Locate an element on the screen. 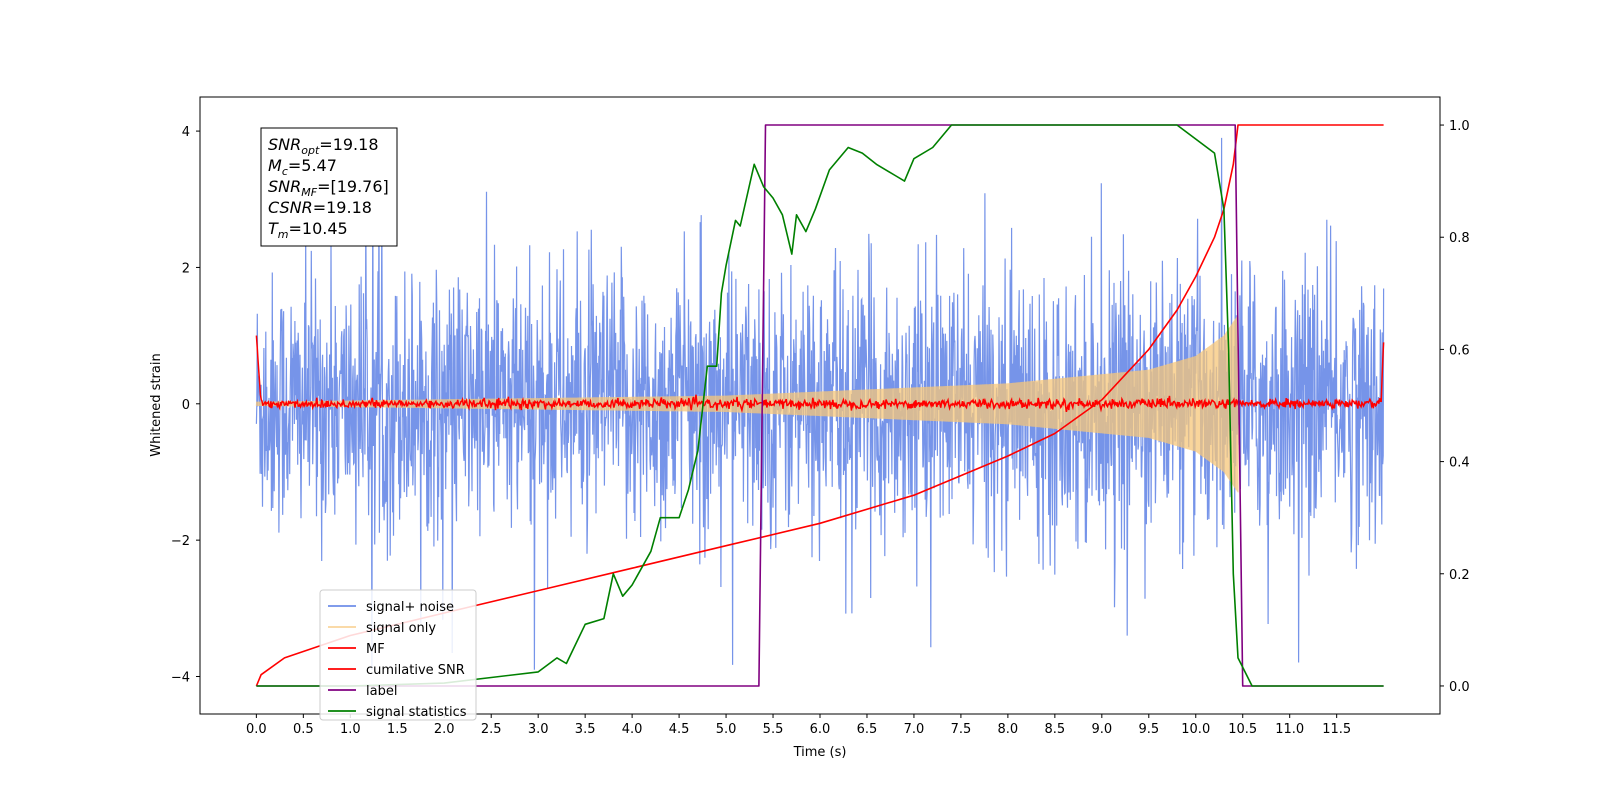  x-axis-label: Time (s) is located at coordinates (820, 752).